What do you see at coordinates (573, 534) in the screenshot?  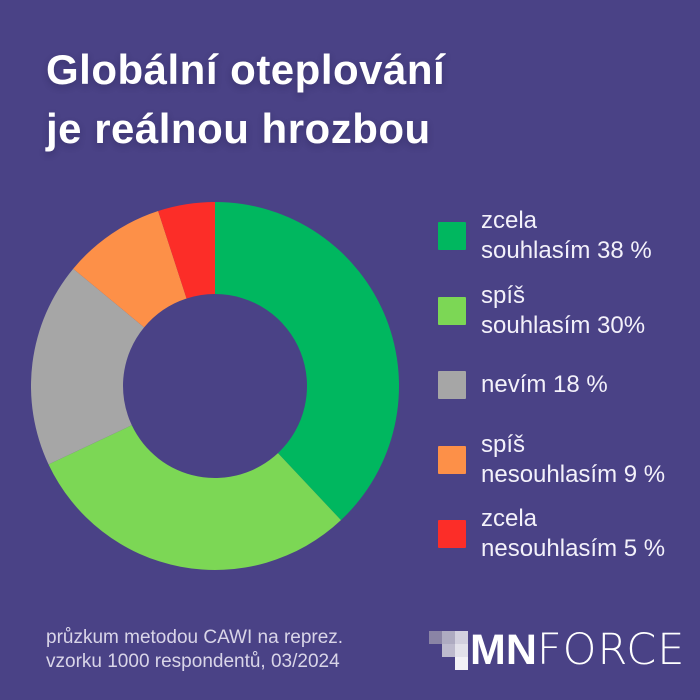 I see `legend-label: zcela nesouhlasím 5 %` at bounding box center [573, 534].